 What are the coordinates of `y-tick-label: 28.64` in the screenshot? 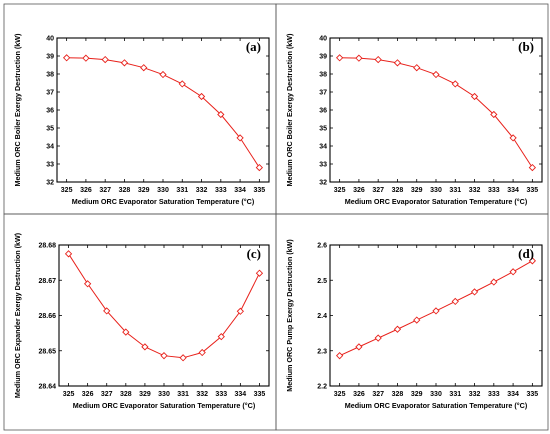 It's located at (47, 387).